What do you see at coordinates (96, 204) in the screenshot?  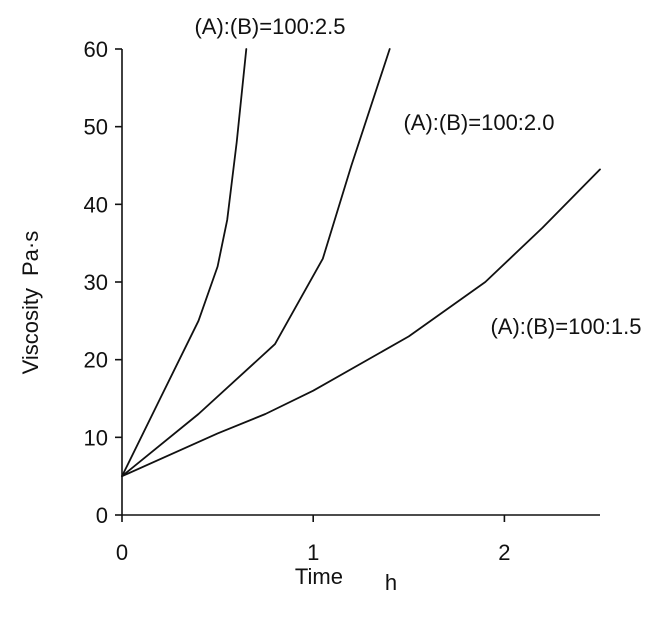 I see `y-tick-label: 40` at bounding box center [96, 204].